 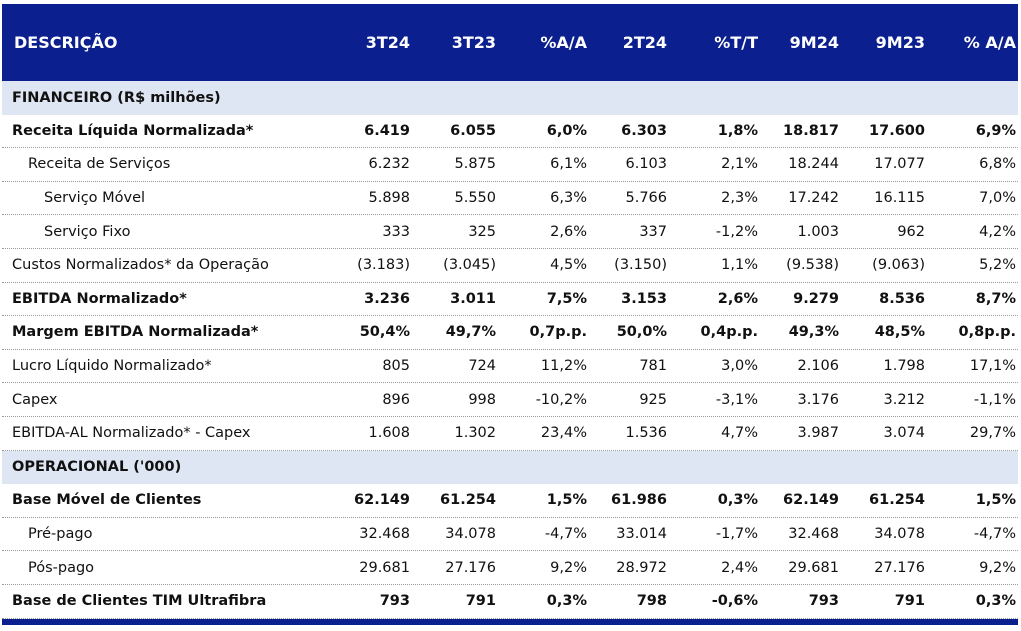 I want to click on table-cell: 1.608, so click(x=389, y=433).